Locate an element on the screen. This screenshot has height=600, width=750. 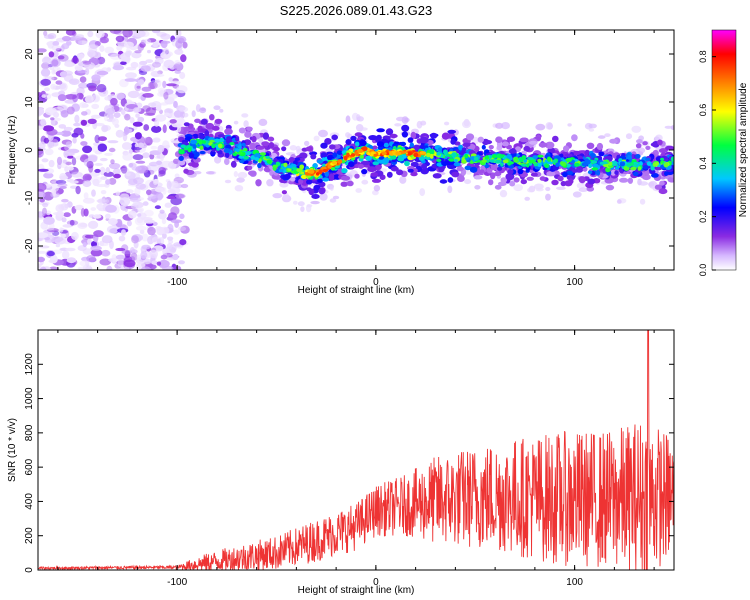
snr-ytick-label: 600 is located at coordinates (29, 466).